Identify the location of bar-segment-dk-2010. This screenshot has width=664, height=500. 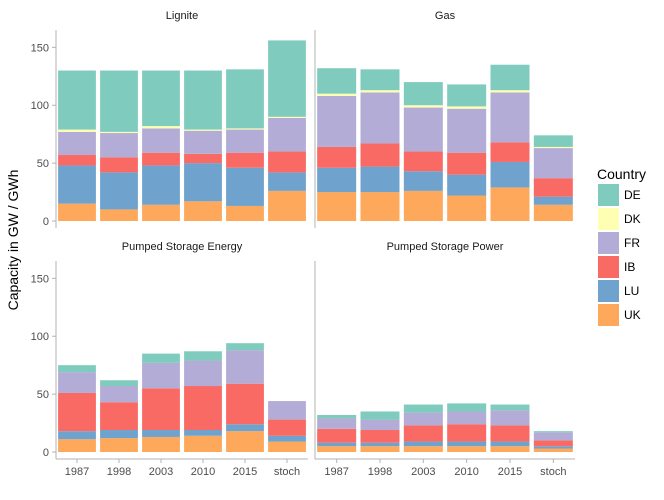
(467, 107).